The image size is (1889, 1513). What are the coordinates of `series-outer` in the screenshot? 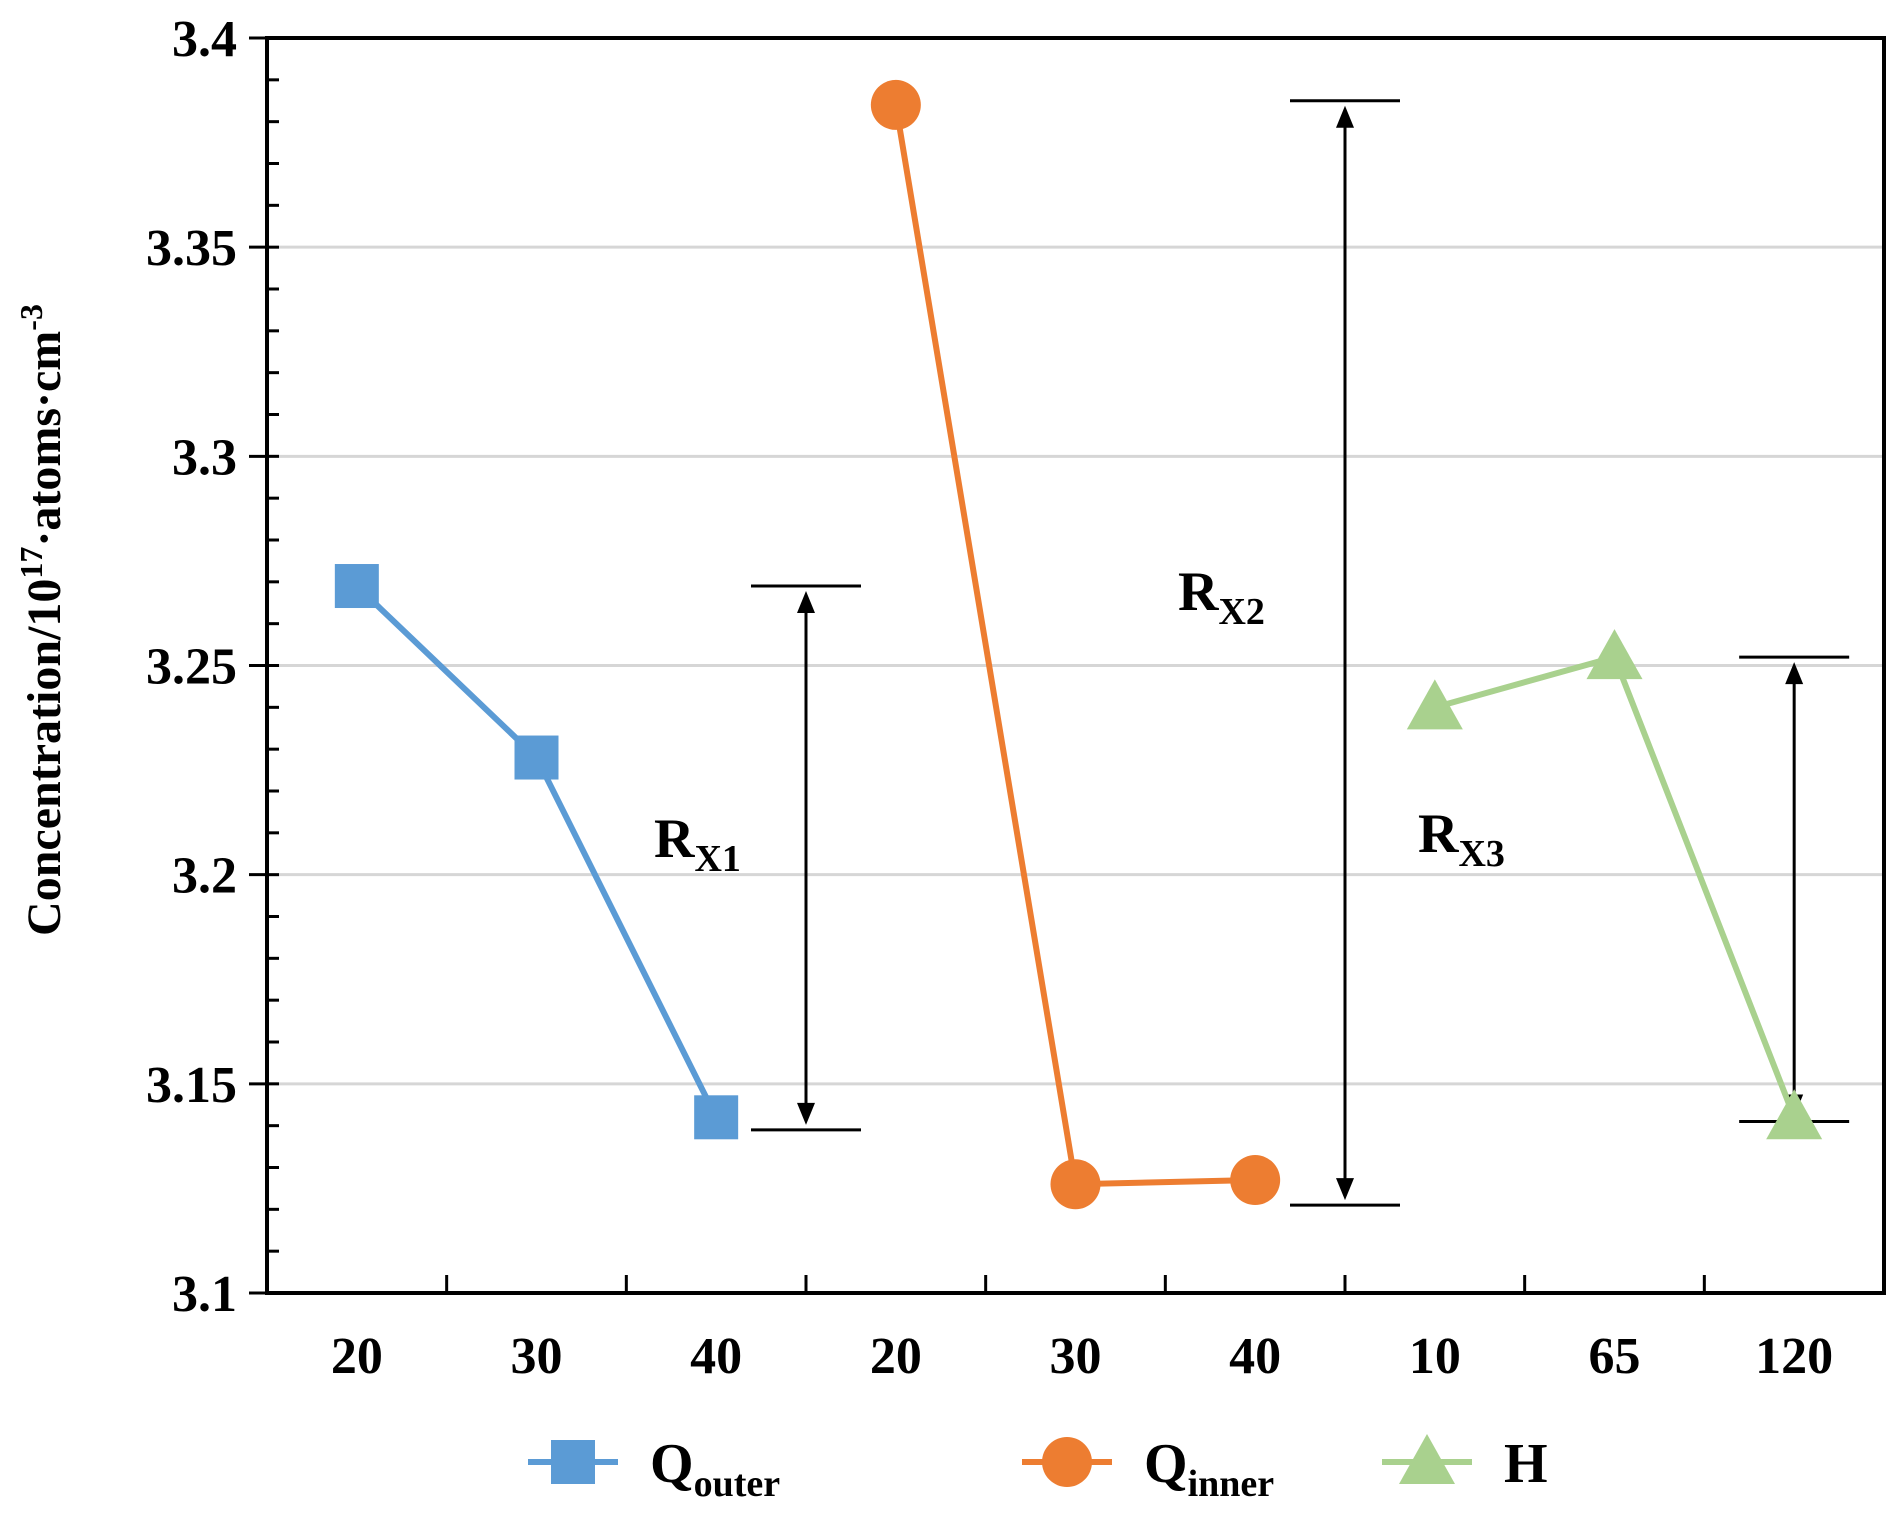 It's located at (536, 852).